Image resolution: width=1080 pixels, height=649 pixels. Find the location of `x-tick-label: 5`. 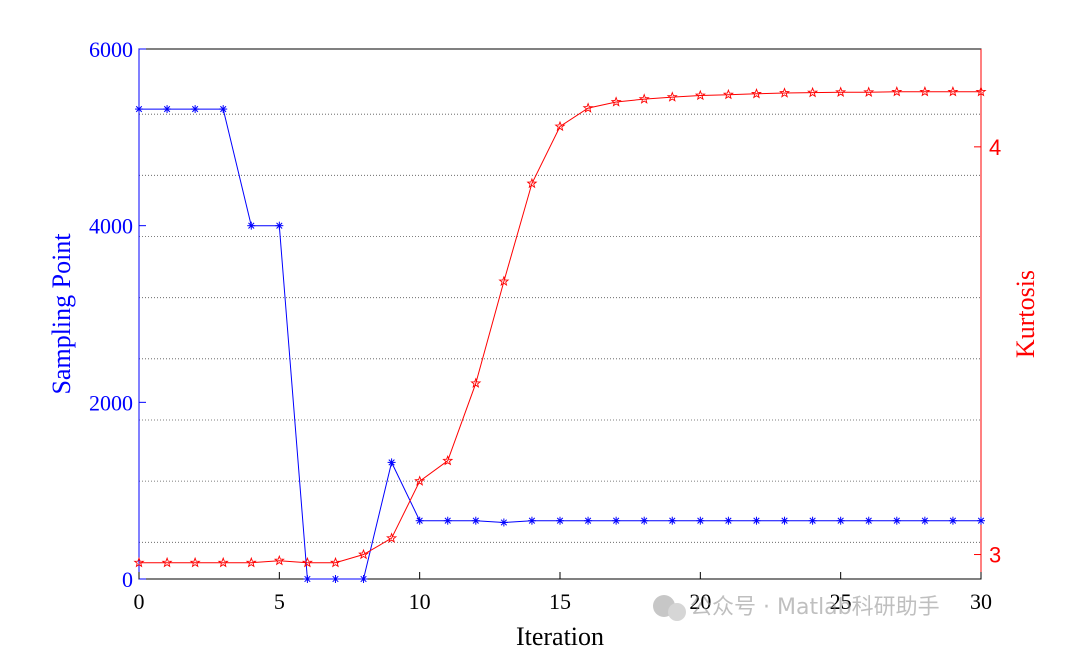

x-tick-label: 5 is located at coordinates (279, 601).